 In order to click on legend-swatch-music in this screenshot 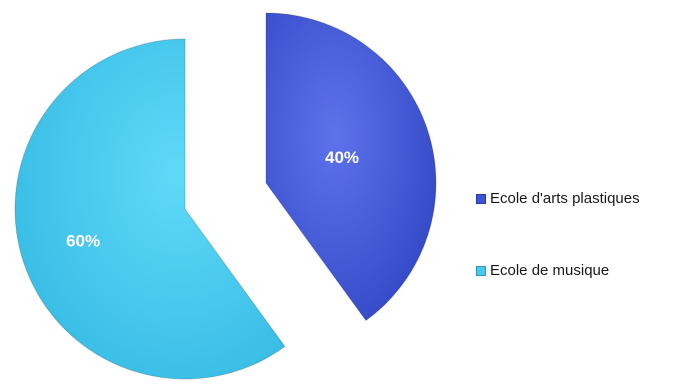, I will do `click(481, 270)`.